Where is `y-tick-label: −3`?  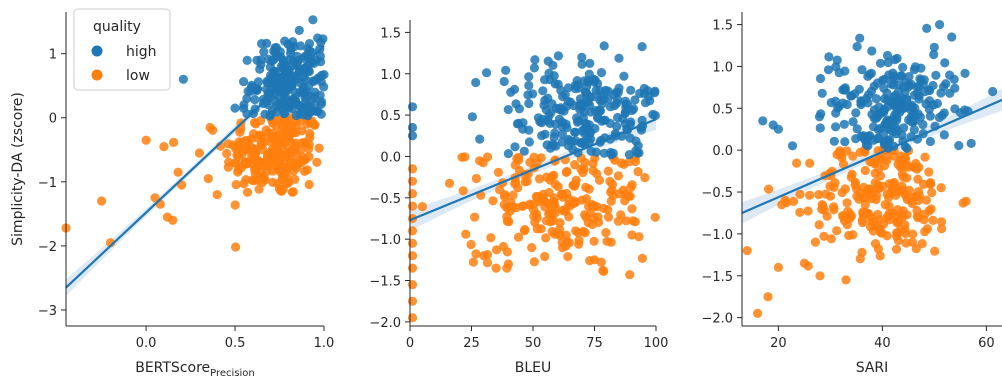
y-tick-label: −3 is located at coordinates (47, 311).